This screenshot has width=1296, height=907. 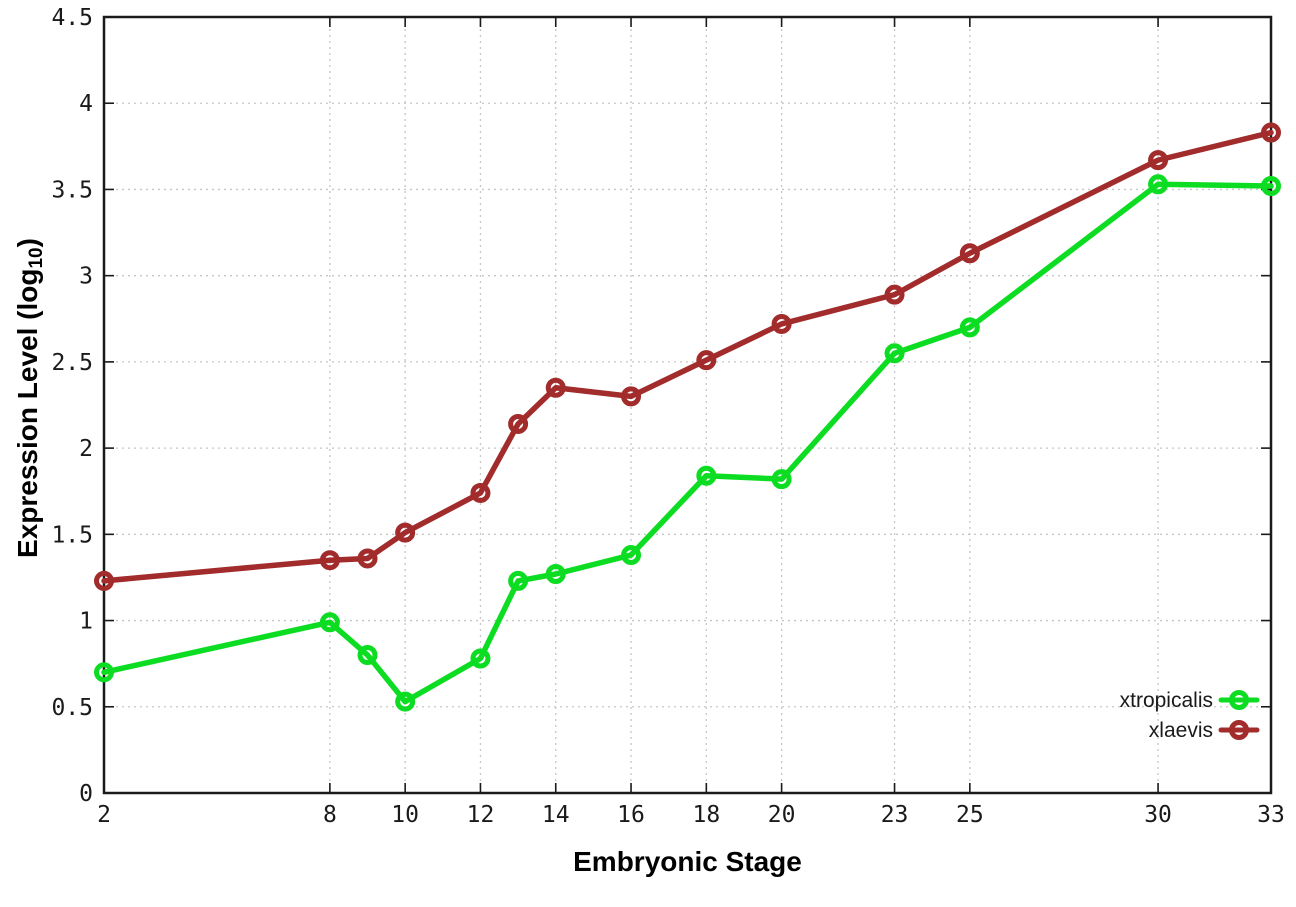 I want to click on x-tick-label: 2, so click(x=104, y=815).